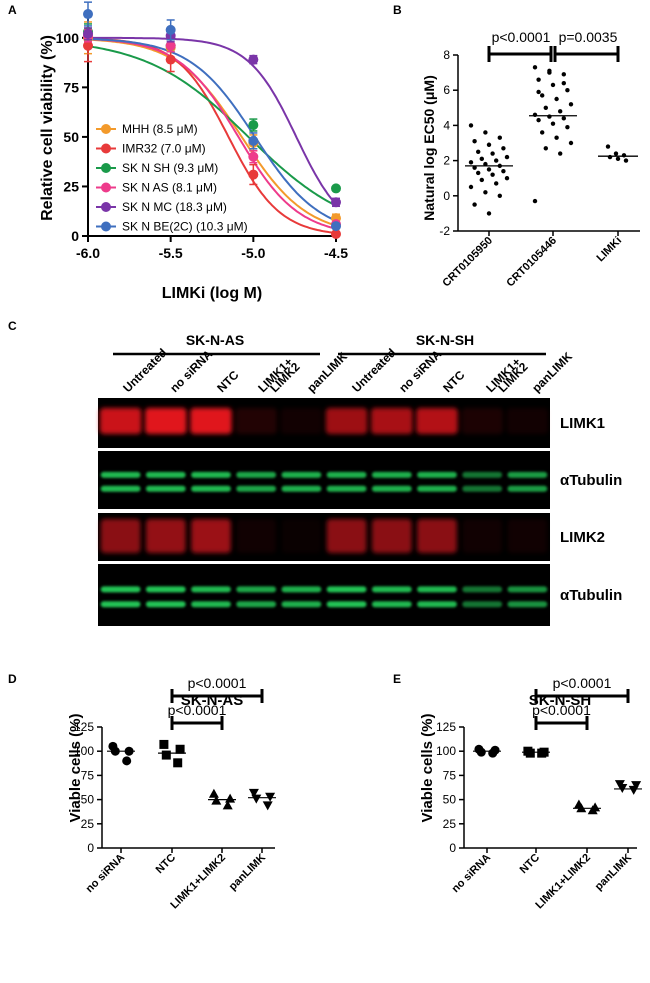  I want to click on d-xtick-label: no siRNA, so click(106, 874).